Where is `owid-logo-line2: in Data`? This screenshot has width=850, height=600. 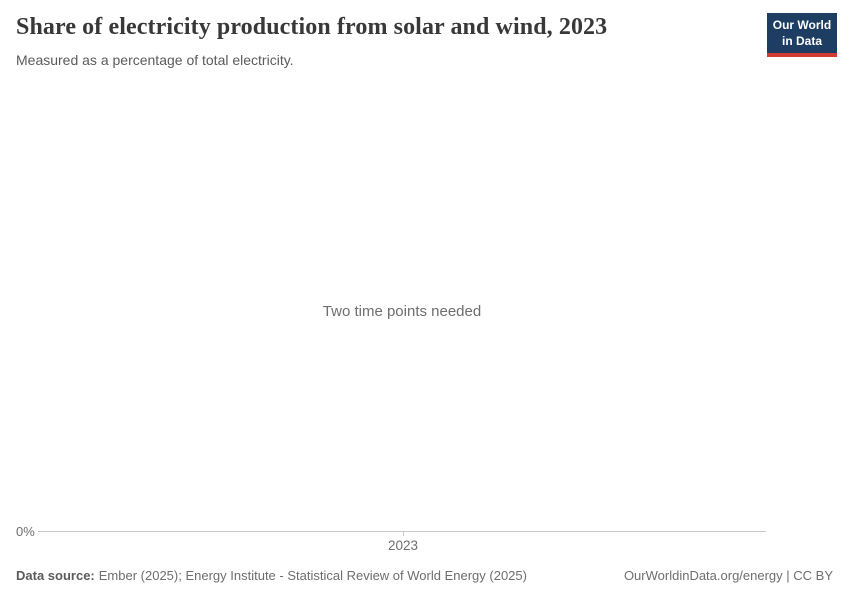 owid-logo-line2: in Data is located at coordinates (801, 40).